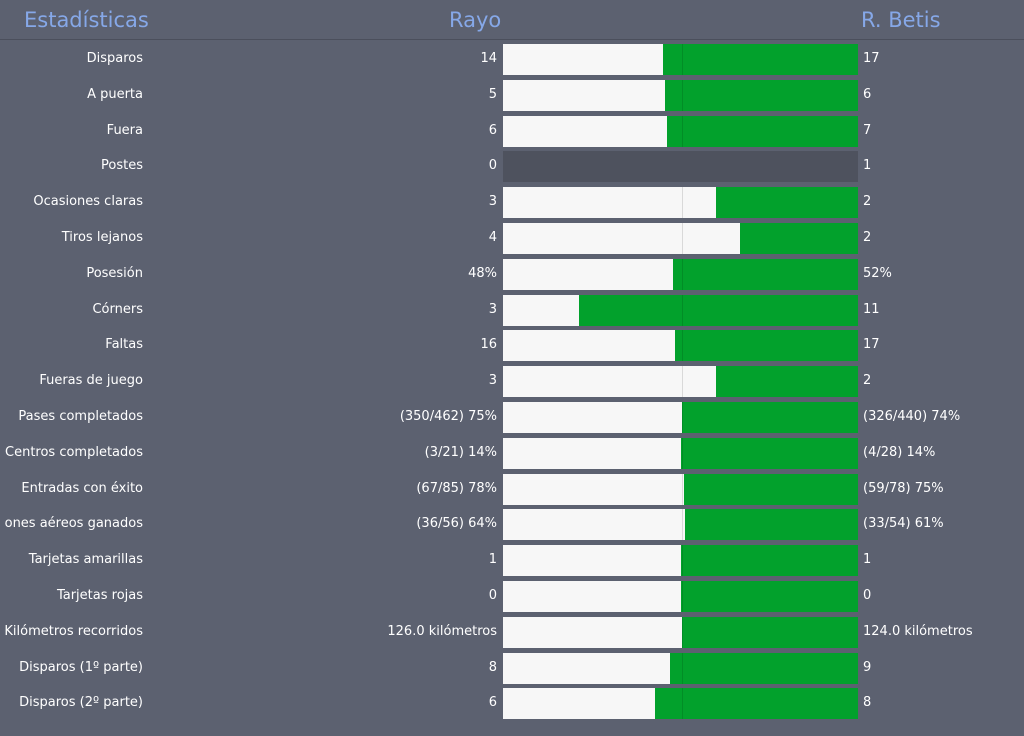  I want to click on stat-label: Faltas, so click(124, 345).